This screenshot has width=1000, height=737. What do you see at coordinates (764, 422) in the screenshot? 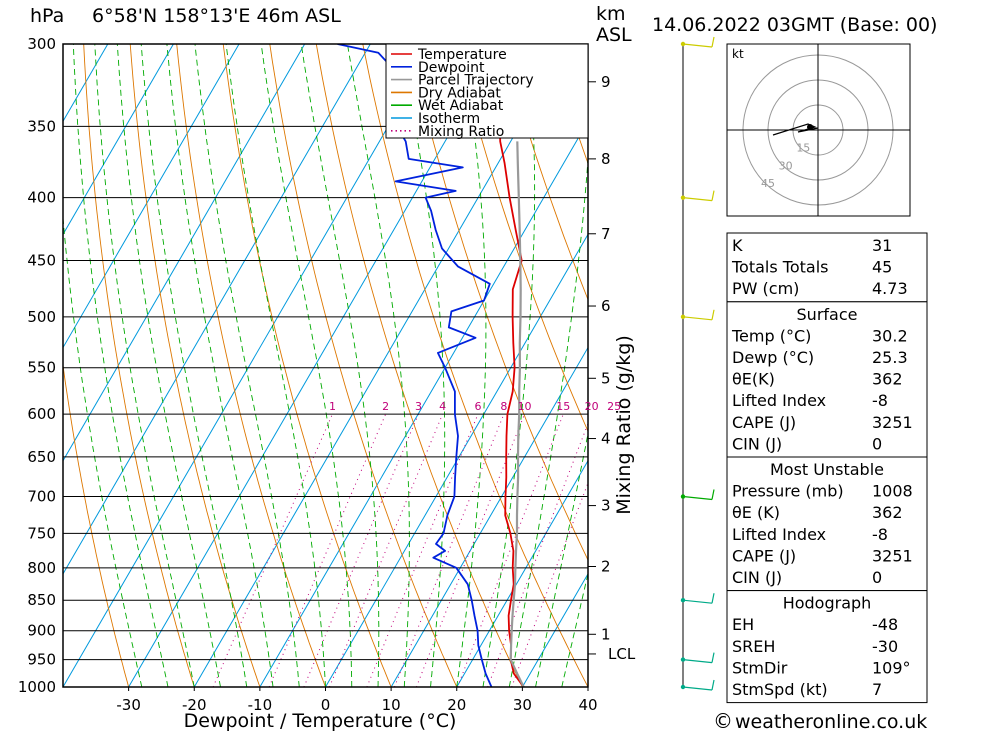
I see `indices-row-label: CAPE (J)` at bounding box center [764, 422].